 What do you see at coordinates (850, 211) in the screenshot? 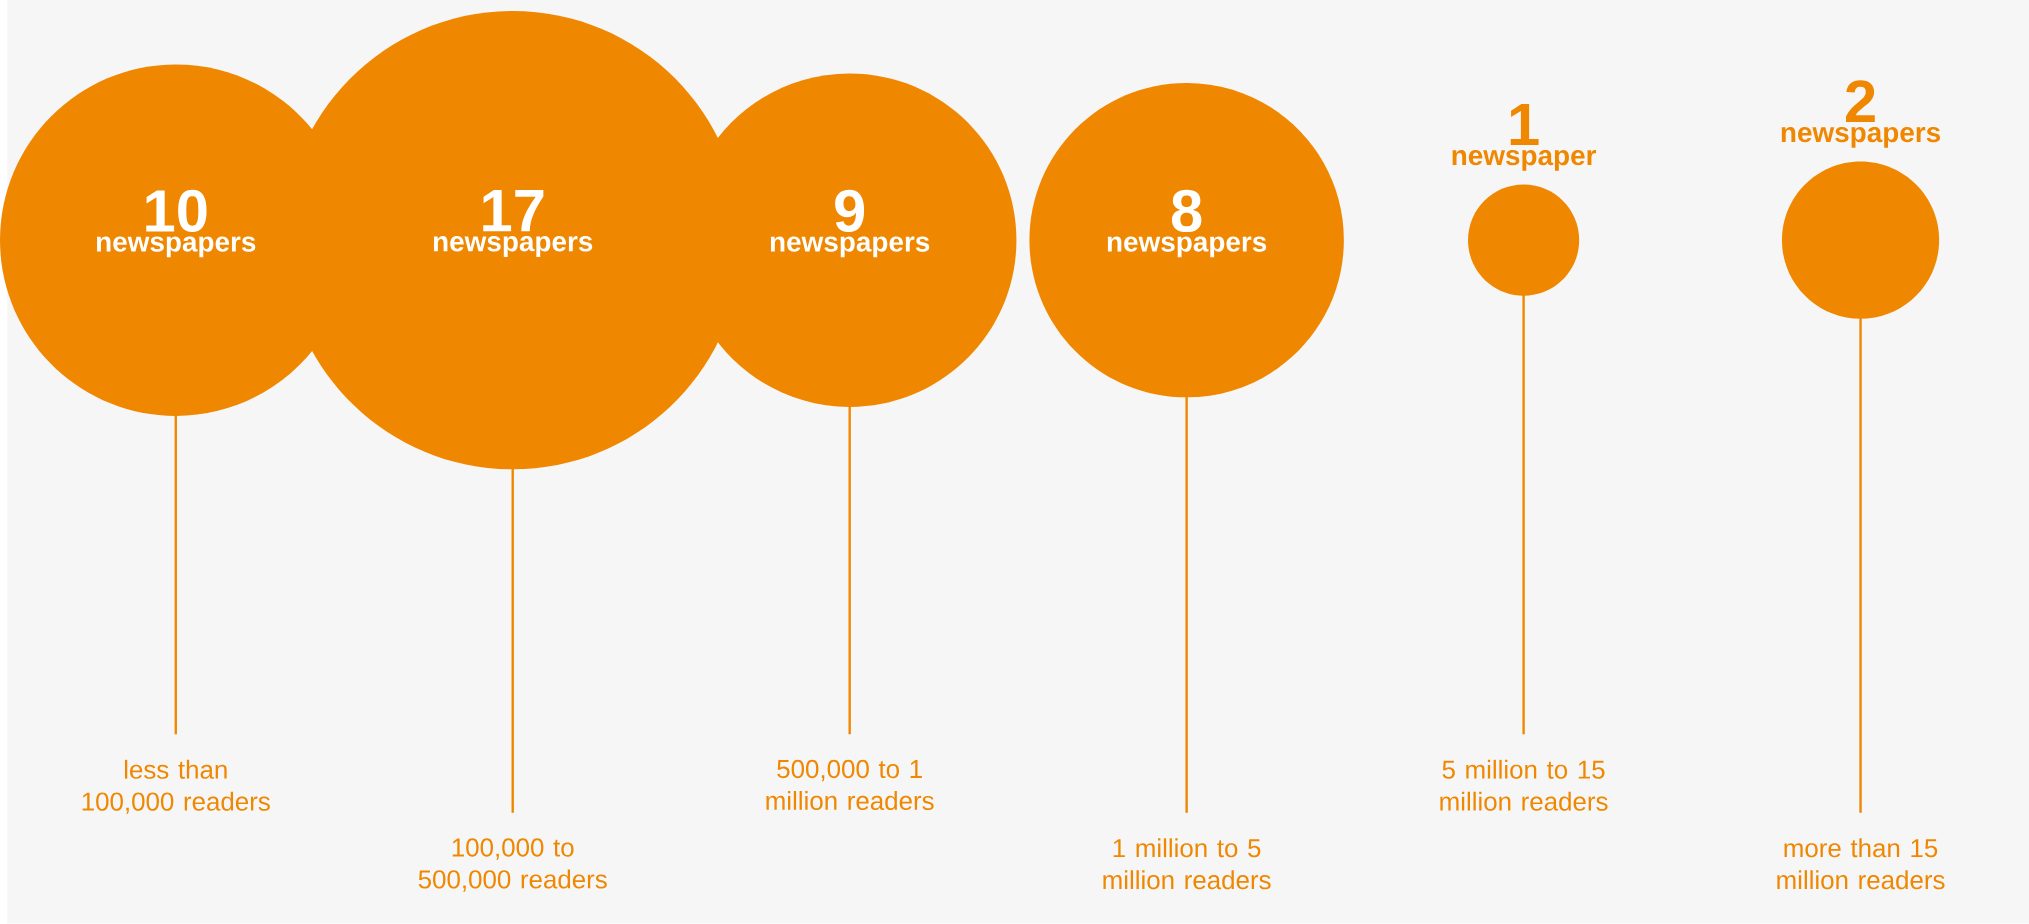
I see `data-label: 9` at bounding box center [850, 211].